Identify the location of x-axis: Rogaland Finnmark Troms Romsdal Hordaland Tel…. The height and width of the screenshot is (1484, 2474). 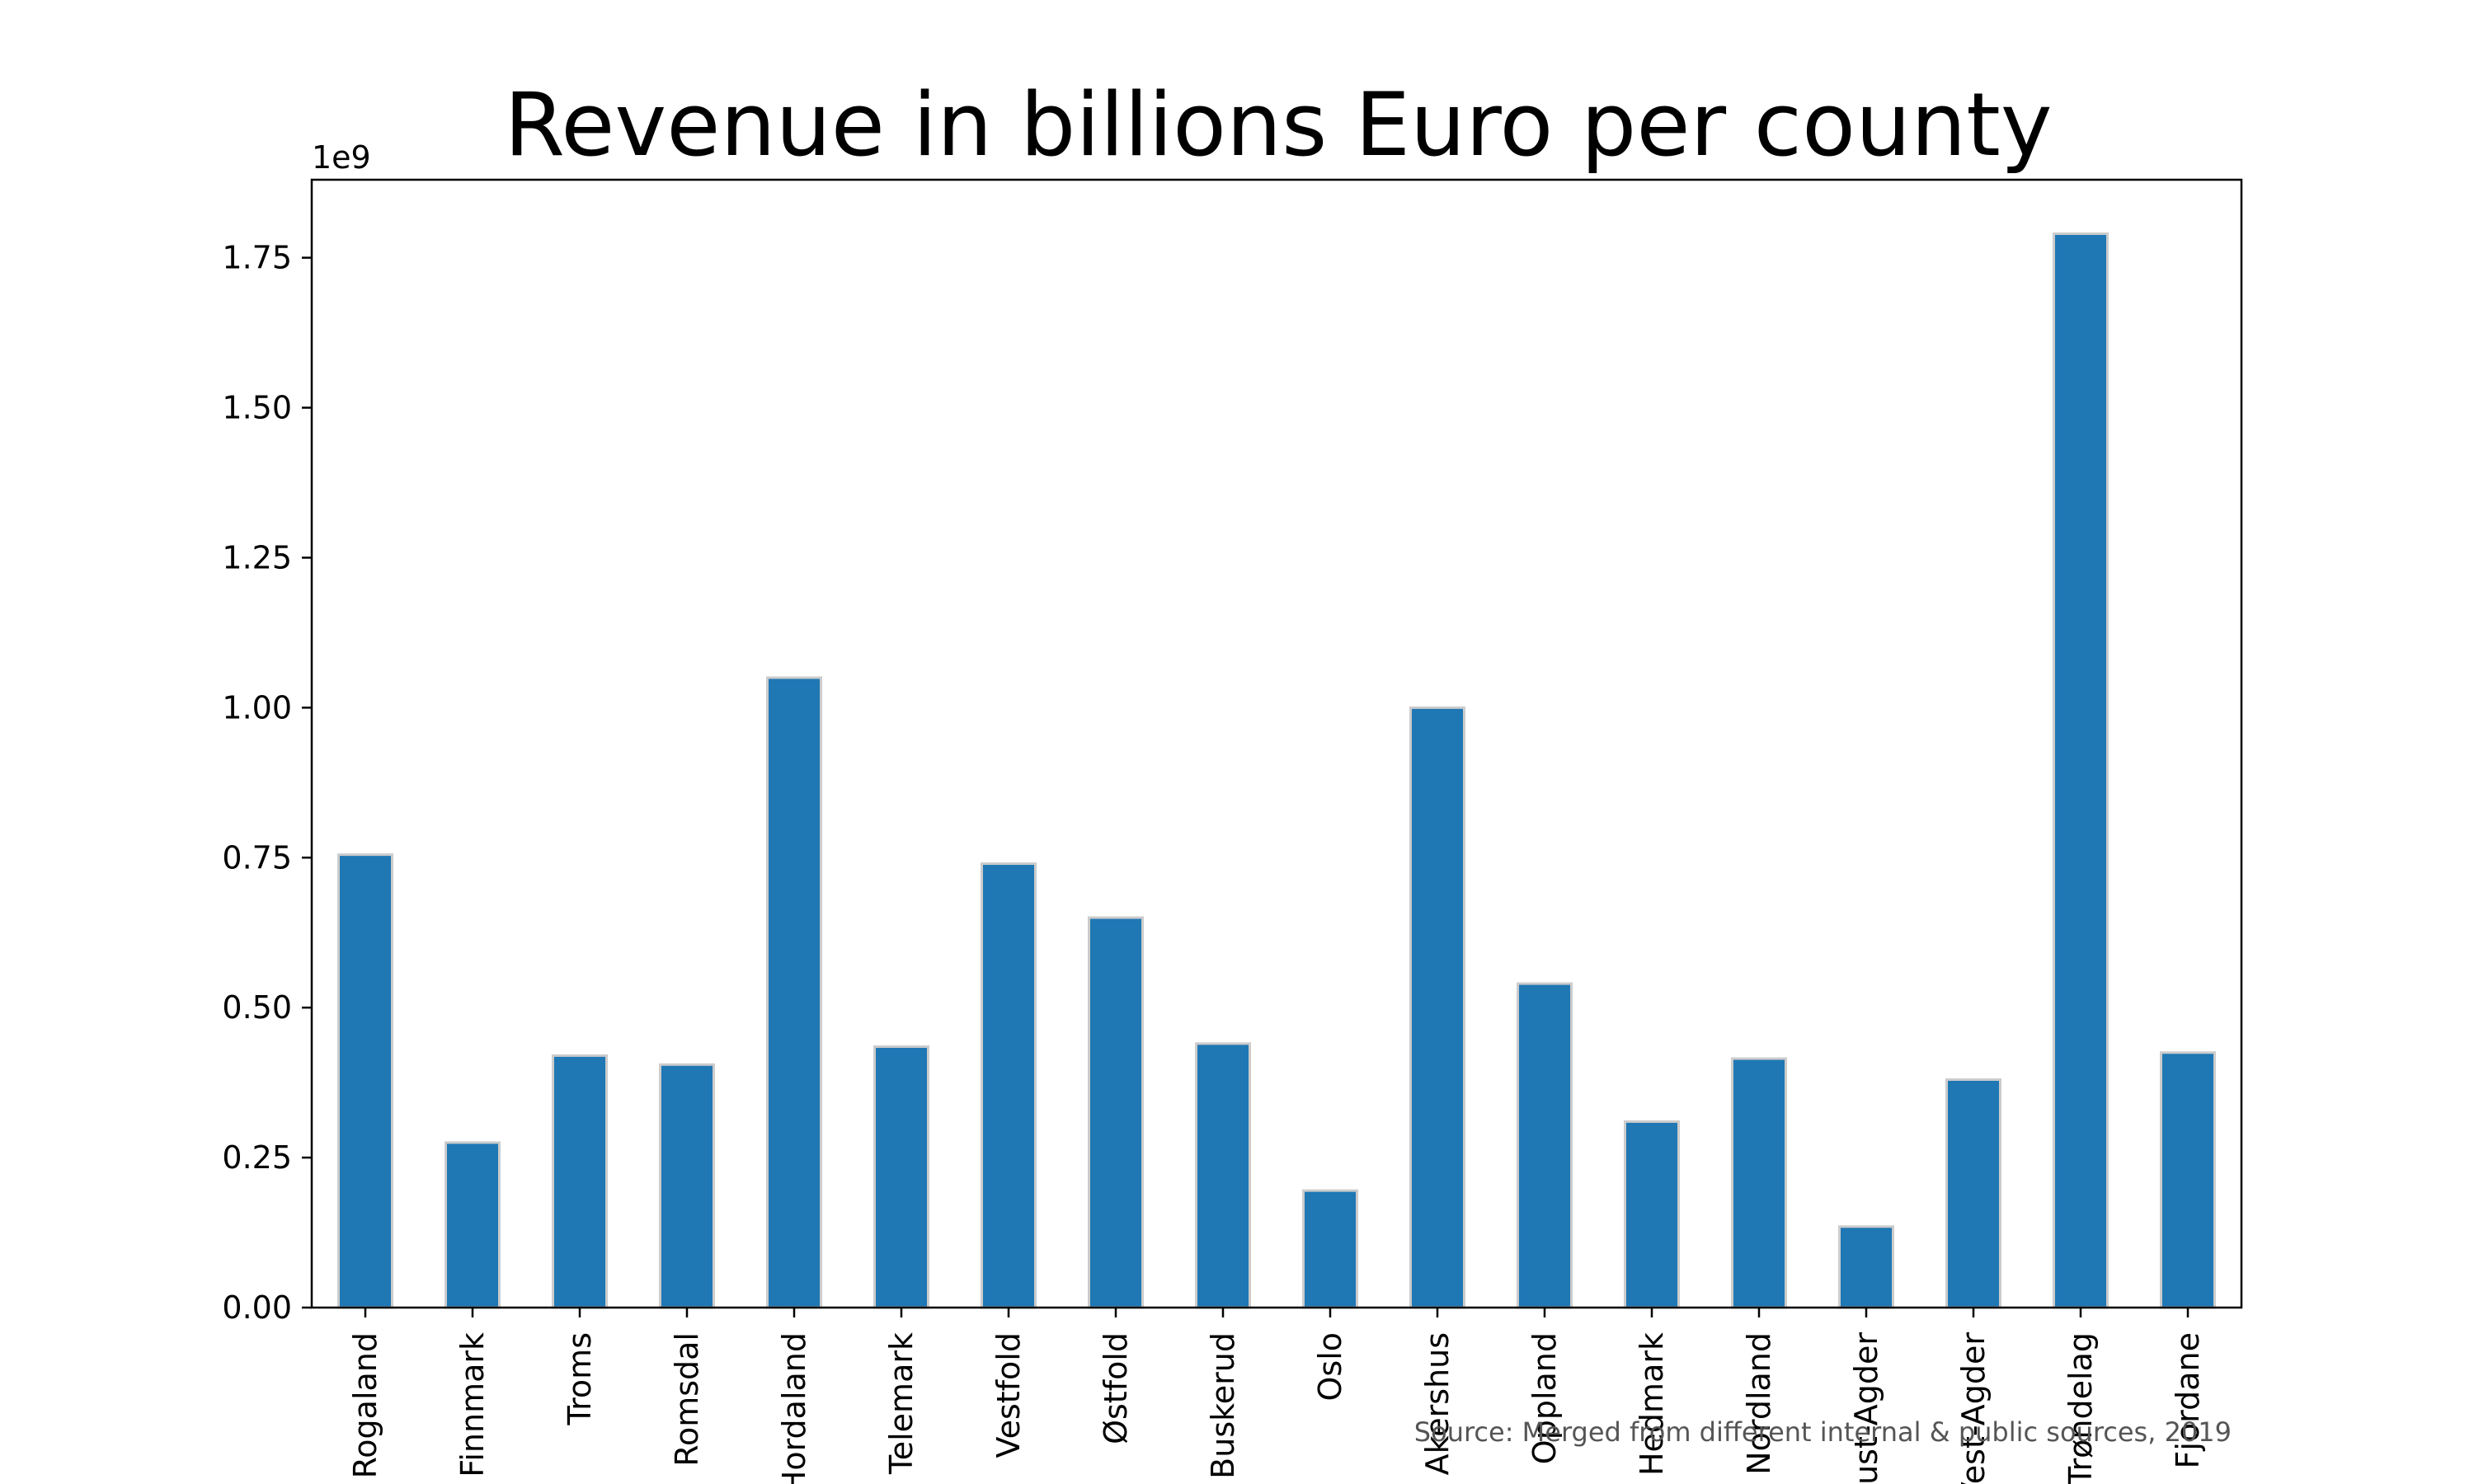
(1276, 1396).